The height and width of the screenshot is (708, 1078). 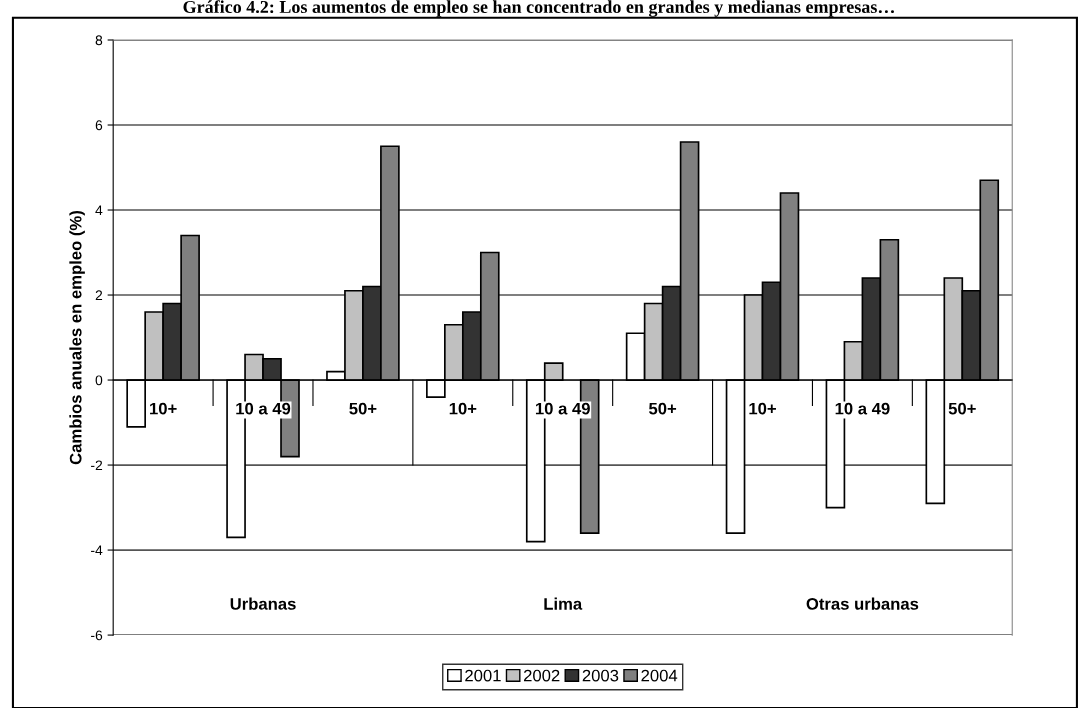 What do you see at coordinates (483, 675) in the screenshot?
I see `legend-label: 2001` at bounding box center [483, 675].